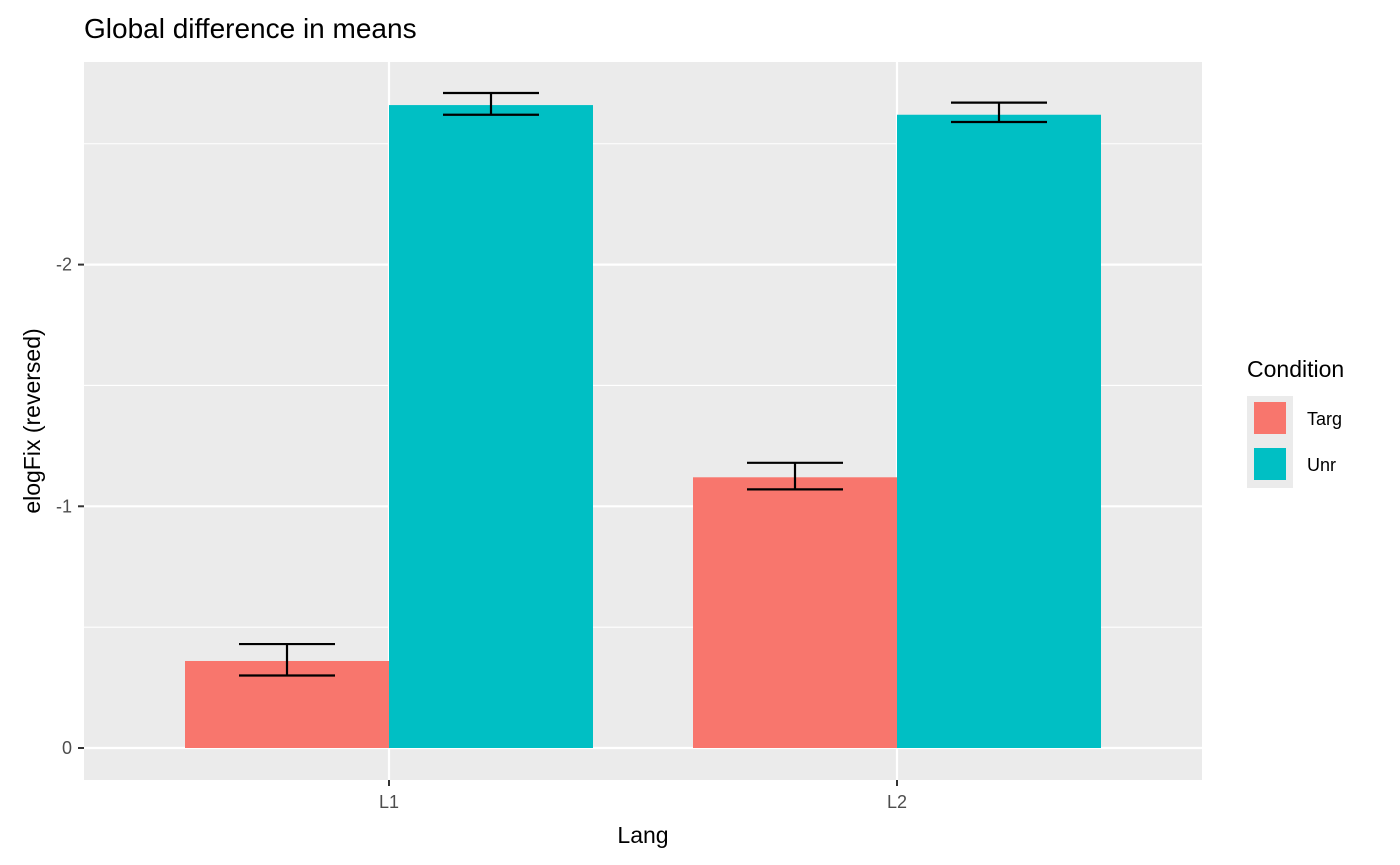 The image size is (1400, 865). I want to click on y-tick-label: -1, so click(64, 506).